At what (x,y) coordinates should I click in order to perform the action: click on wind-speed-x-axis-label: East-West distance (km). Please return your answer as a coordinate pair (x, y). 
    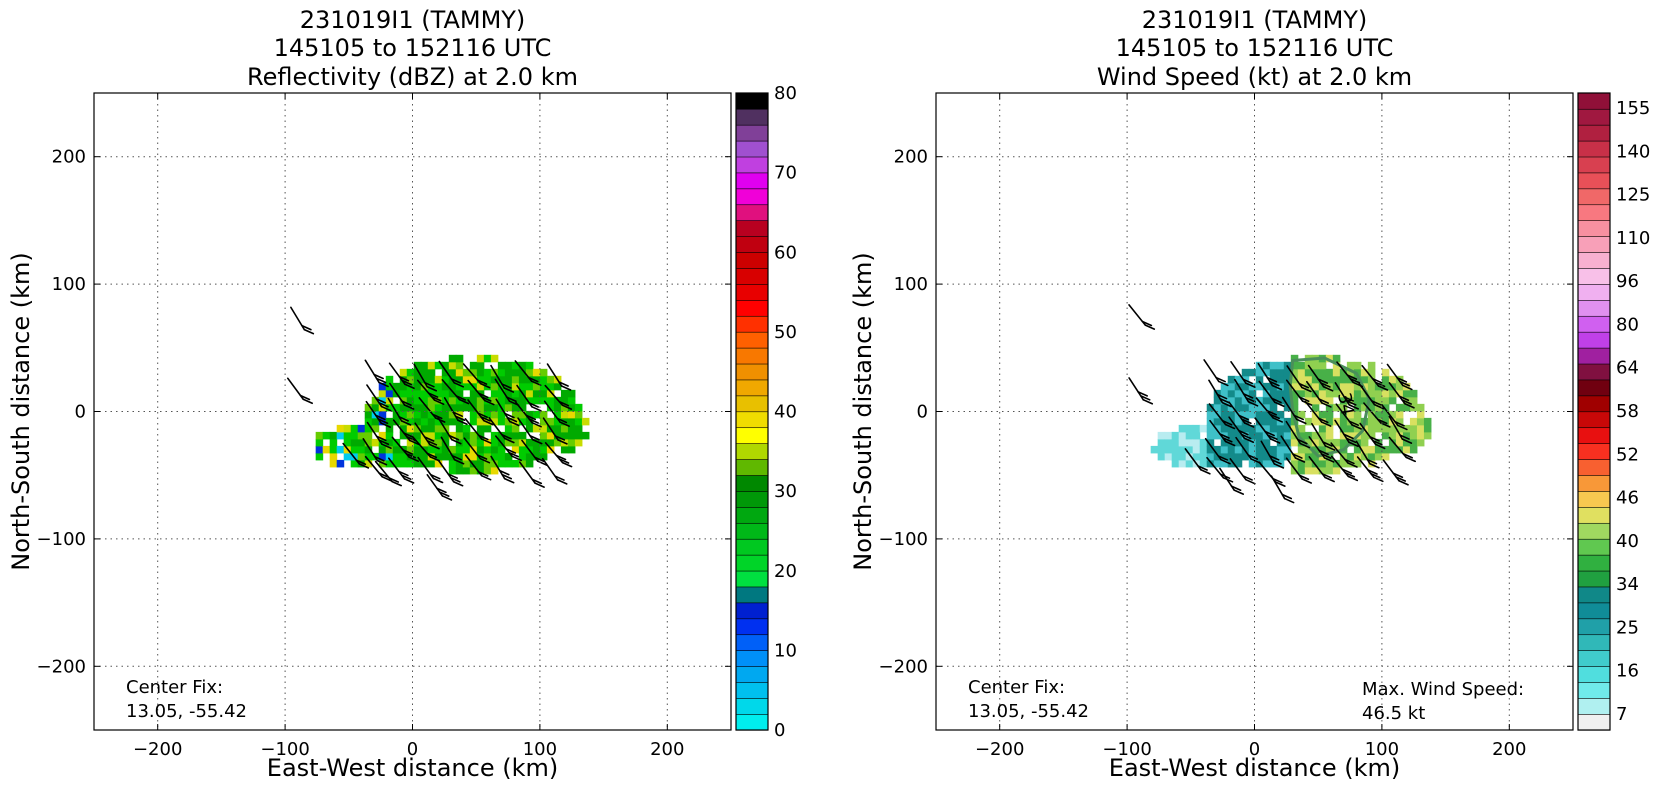
    Looking at the image, I should click on (1254, 768).